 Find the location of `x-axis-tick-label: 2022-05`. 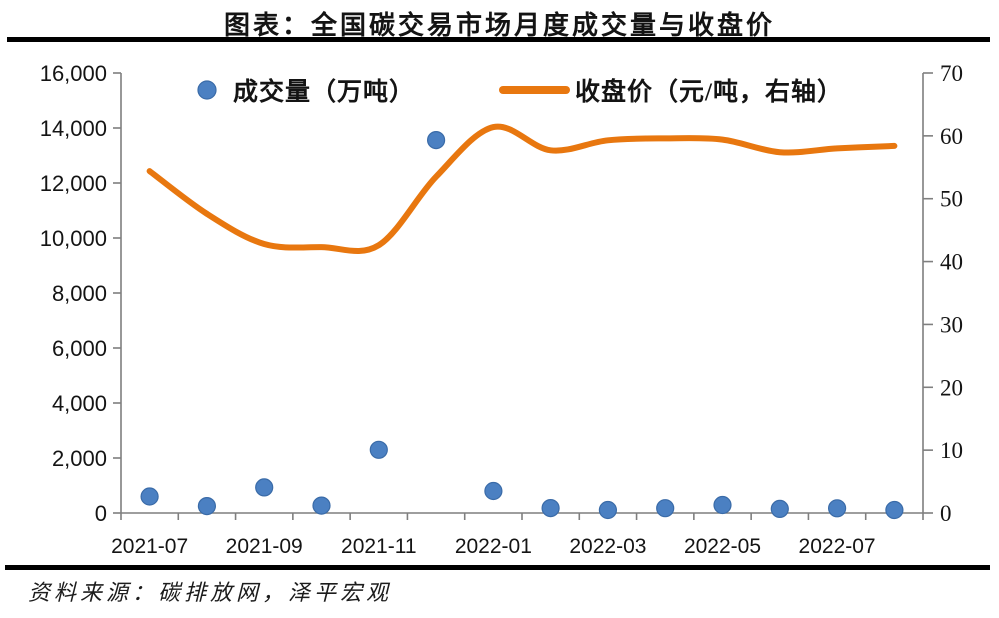

x-axis-tick-label: 2022-05 is located at coordinates (722, 546).